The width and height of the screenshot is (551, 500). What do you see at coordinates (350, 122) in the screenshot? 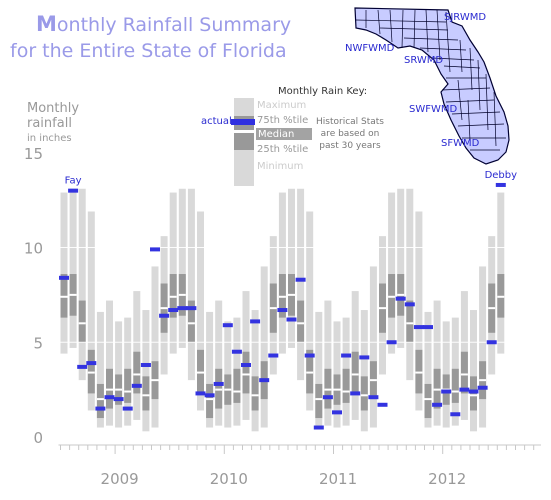
I see `key-note-line1: Historical Stats` at bounding box center [350, 122].